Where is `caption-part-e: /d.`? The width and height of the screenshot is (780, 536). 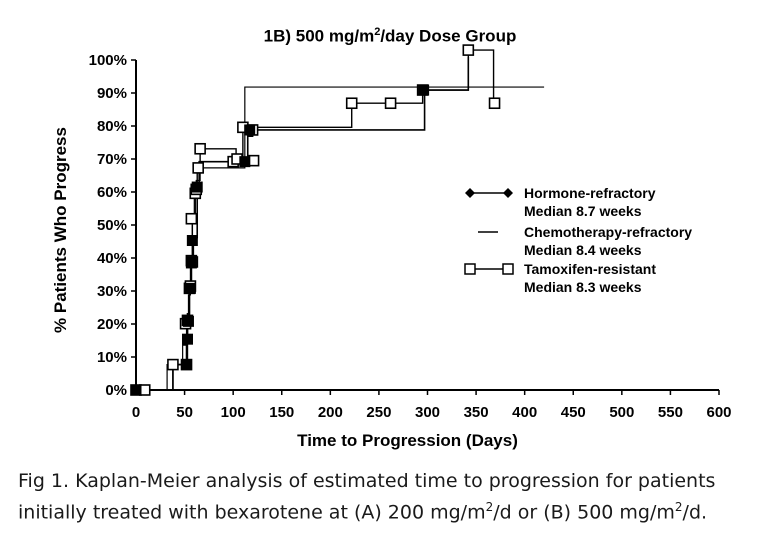 caption-part-e: /d. is located at coordinates (695, 512).